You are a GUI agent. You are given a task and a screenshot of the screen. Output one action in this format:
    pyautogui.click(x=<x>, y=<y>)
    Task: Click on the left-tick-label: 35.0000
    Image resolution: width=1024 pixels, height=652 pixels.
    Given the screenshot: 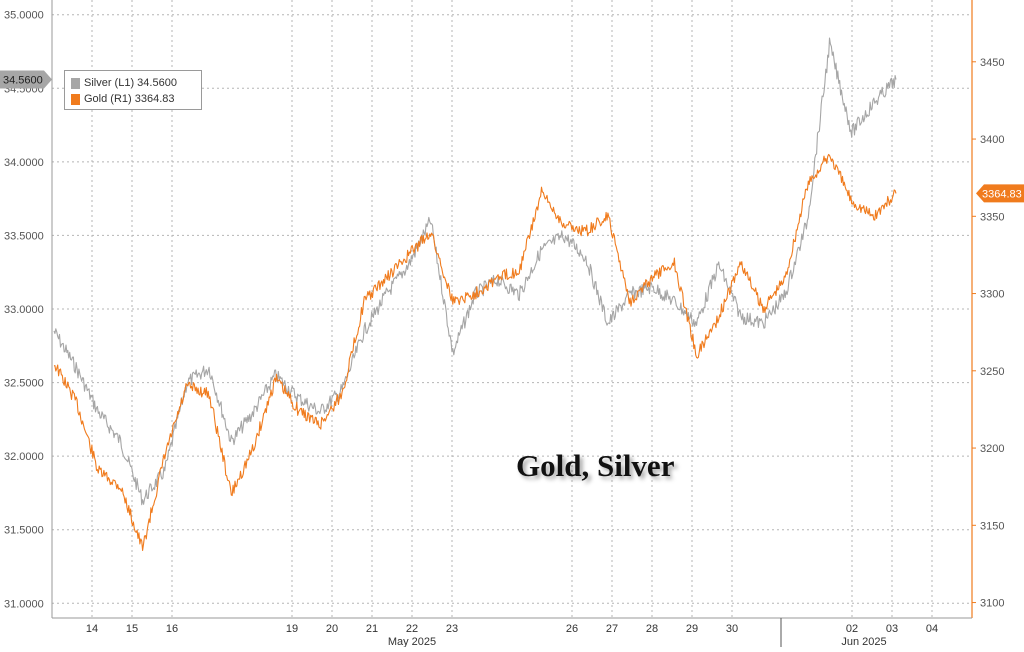 What is the action you would take?
    pyautogui.click(x=24, y=16)
    